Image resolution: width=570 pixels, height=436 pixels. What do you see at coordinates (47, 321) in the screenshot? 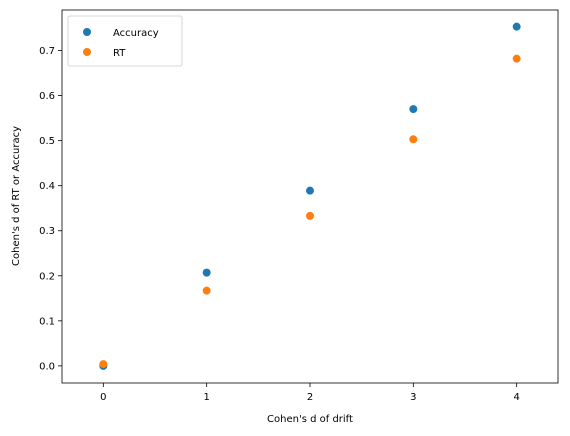
I see `y-tick-label: 0.1` at bounding box center [47, 321].